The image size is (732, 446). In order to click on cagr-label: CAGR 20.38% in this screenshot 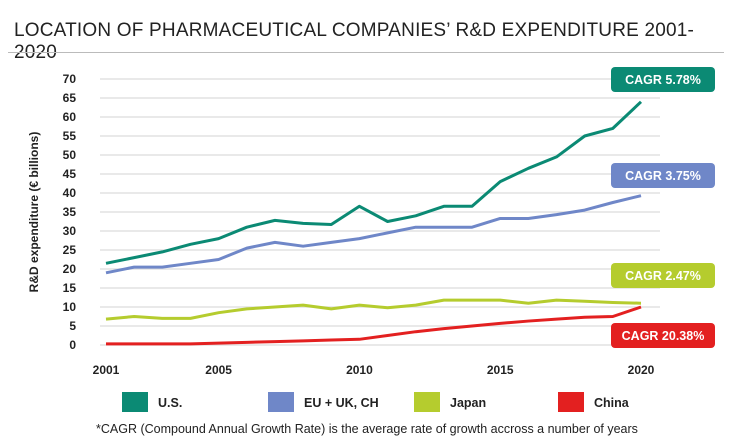, I will do `click(663, 336)`.